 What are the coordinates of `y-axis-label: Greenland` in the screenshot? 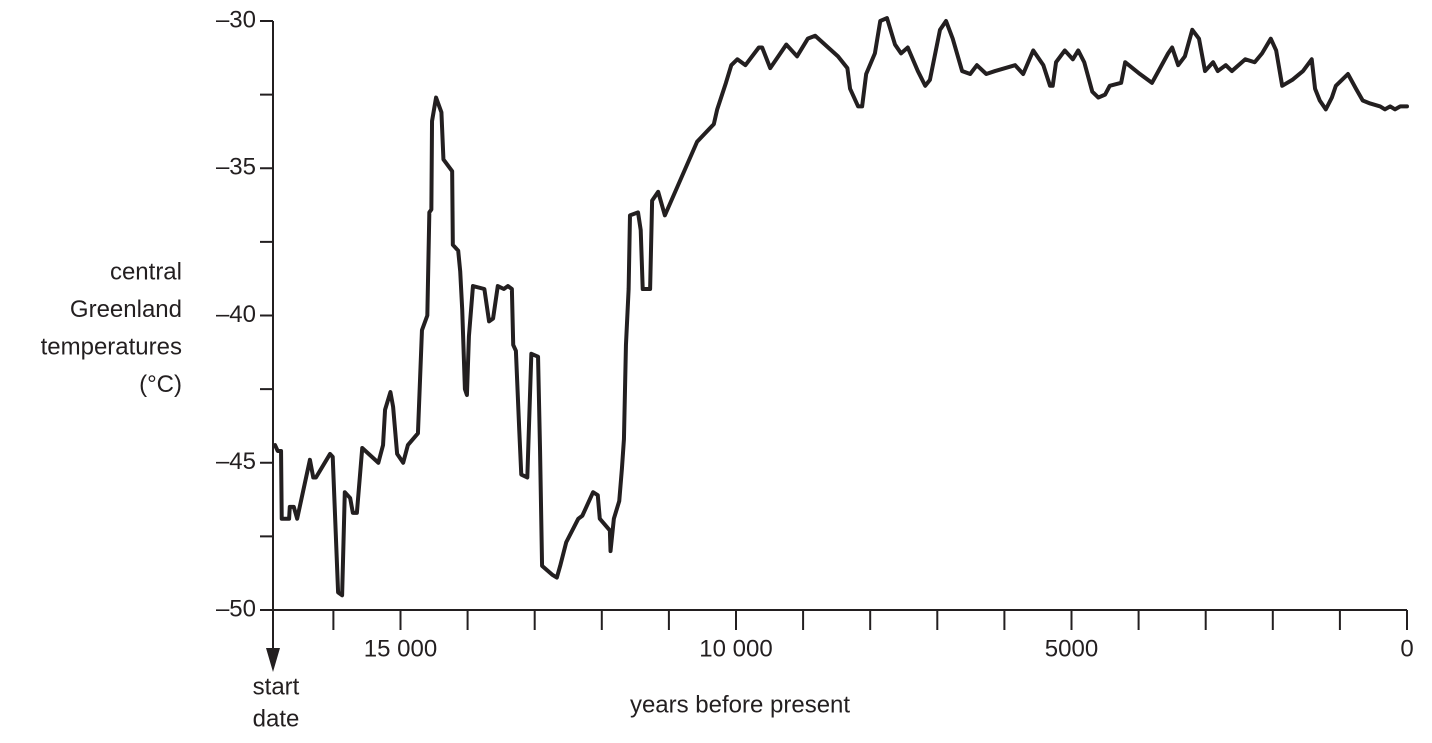 It's located at (126, 309).